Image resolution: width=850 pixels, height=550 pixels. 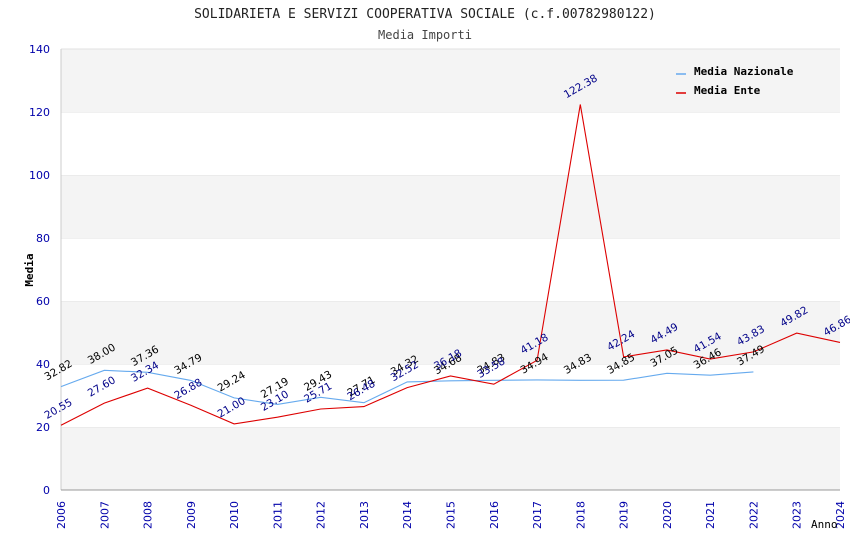 I want to click on x-tick-label: 2008, so click(x=148, y=515).